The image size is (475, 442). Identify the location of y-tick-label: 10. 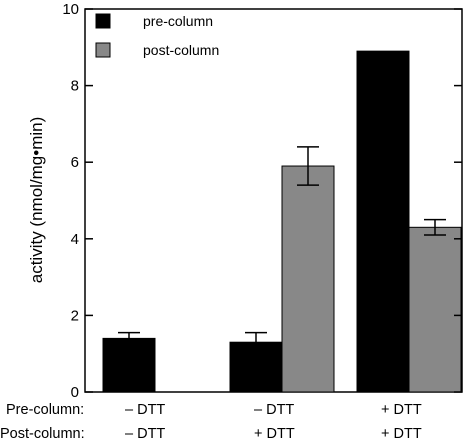
(70, 9).